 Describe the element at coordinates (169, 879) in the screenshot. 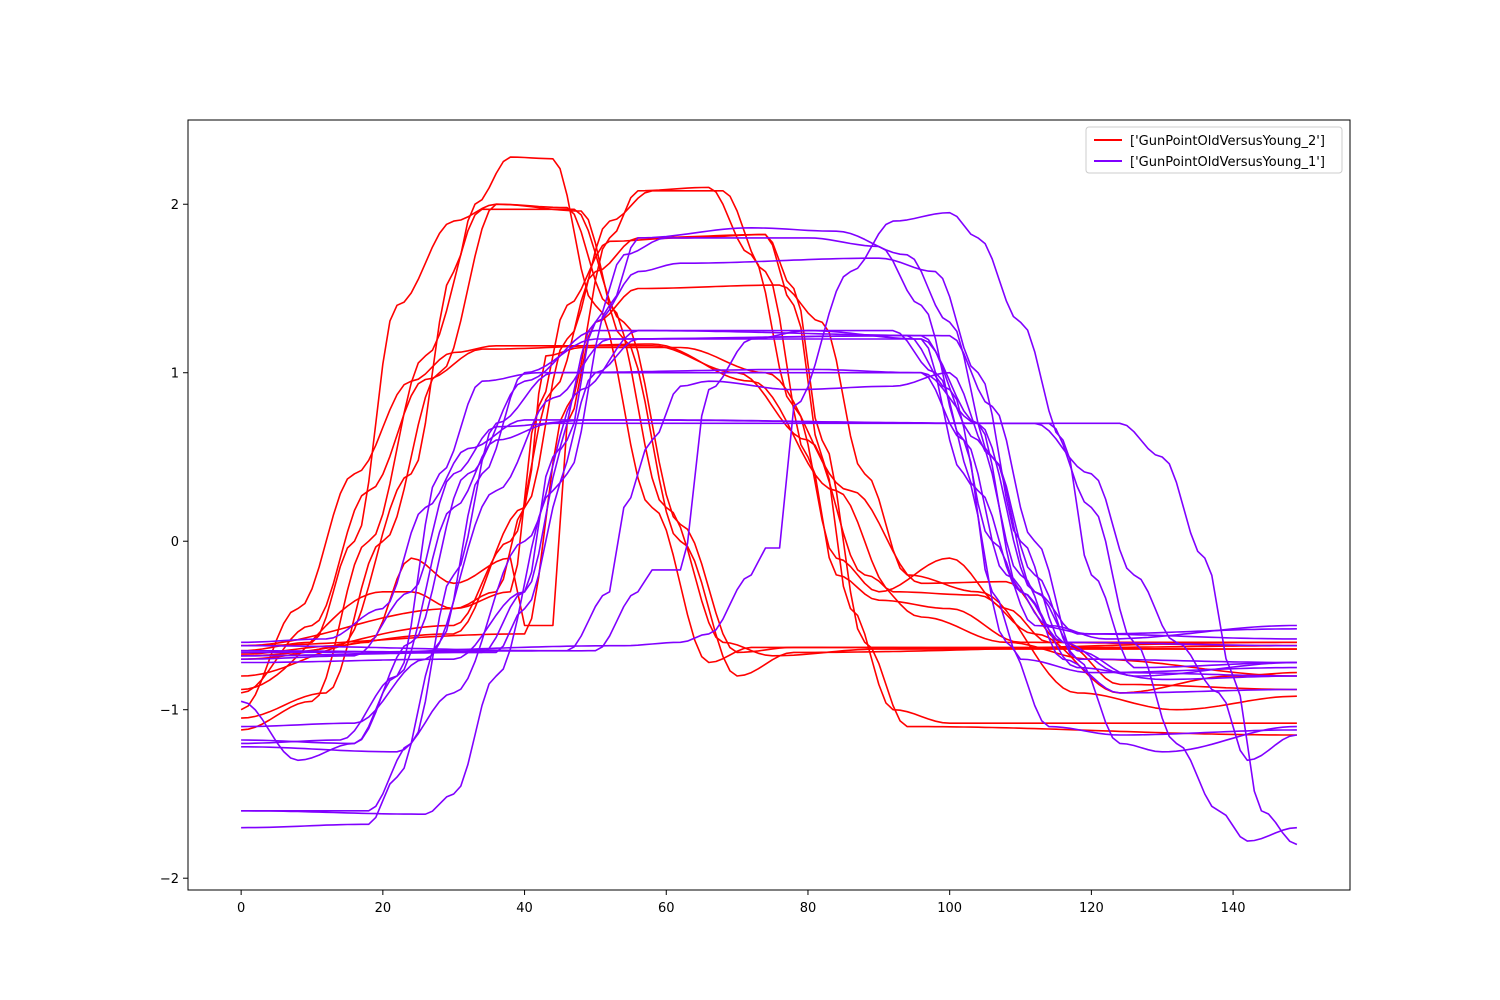

I see `y-tick-label: −2` at that location.